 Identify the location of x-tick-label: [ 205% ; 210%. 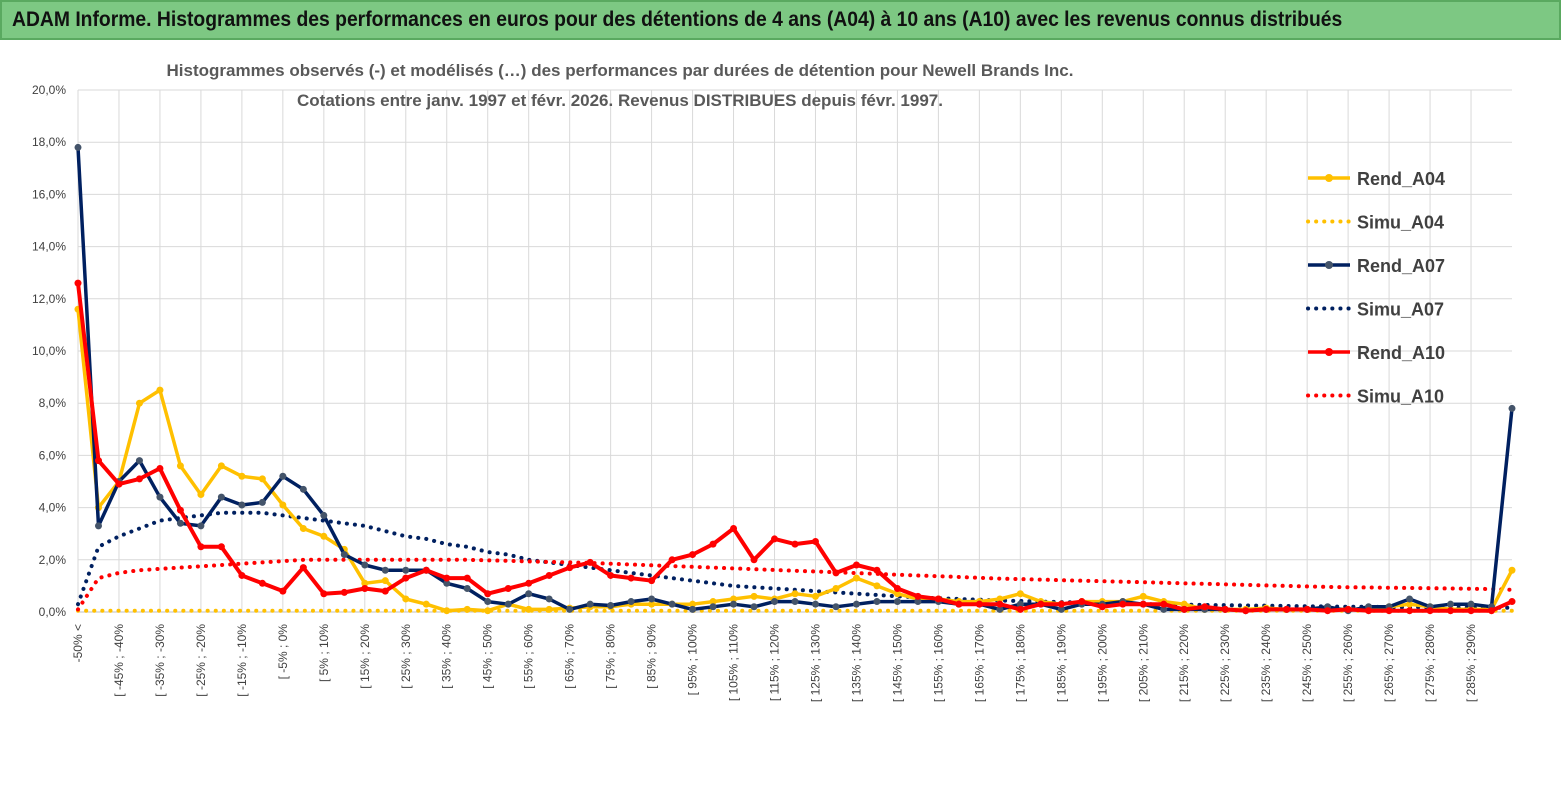
(1143, 663).